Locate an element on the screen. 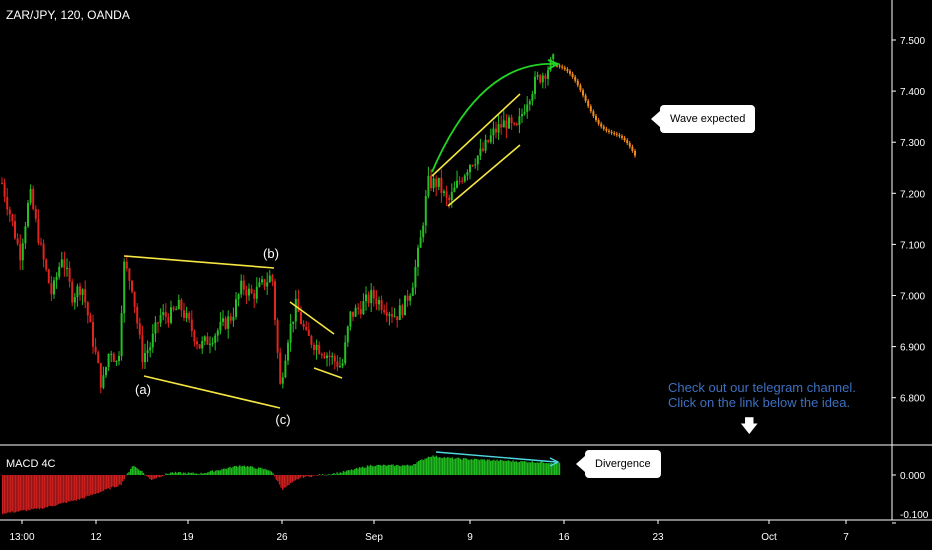 Image resolution: width=932 pixels, height=550 pixels. x-tick-label: 13:00 is located at coordinates (21, 537).